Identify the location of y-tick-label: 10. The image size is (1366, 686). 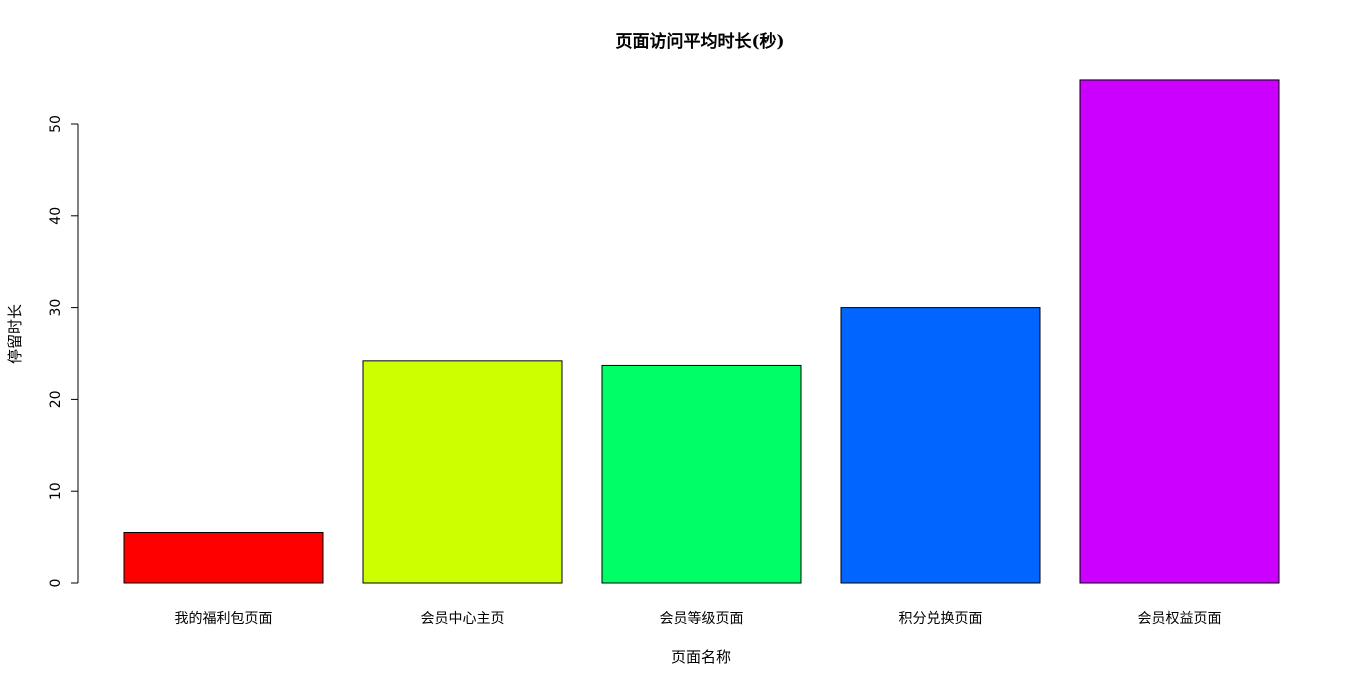
(56, 491).